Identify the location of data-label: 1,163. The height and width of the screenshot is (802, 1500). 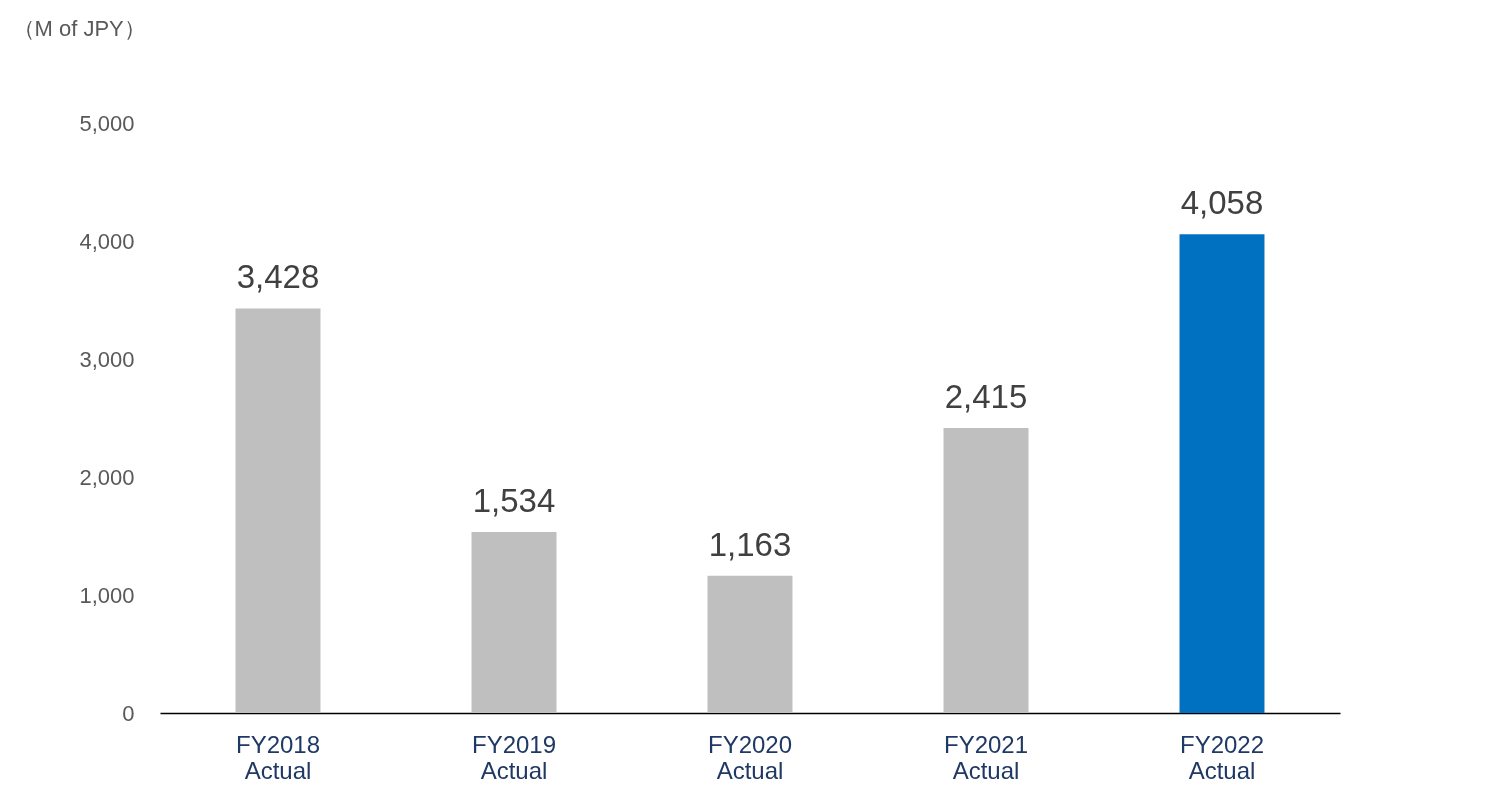
(750, 544).